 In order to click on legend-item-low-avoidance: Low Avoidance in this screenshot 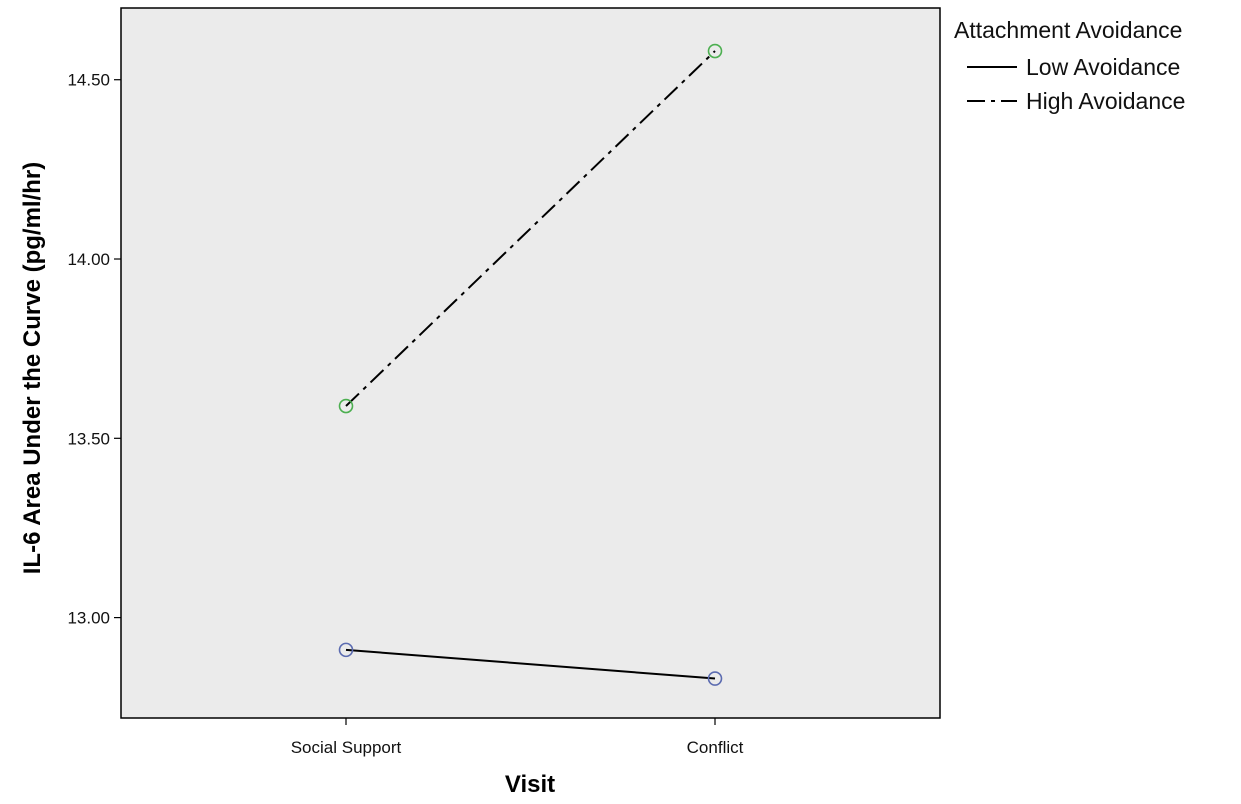, I will do `click(1073, 67)`.